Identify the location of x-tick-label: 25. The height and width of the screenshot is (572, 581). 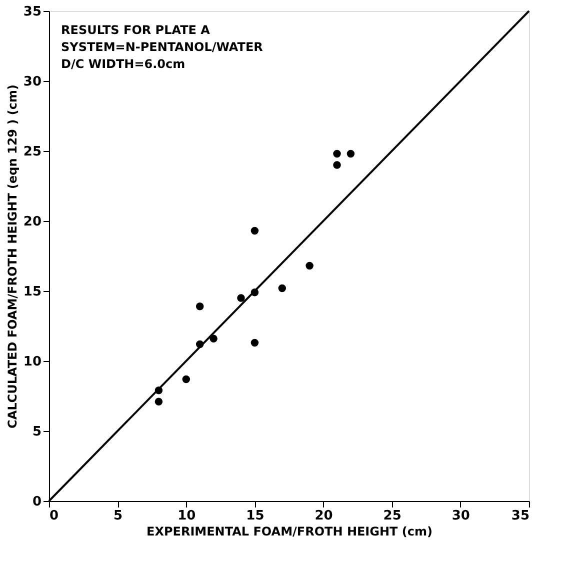
(392, 516).